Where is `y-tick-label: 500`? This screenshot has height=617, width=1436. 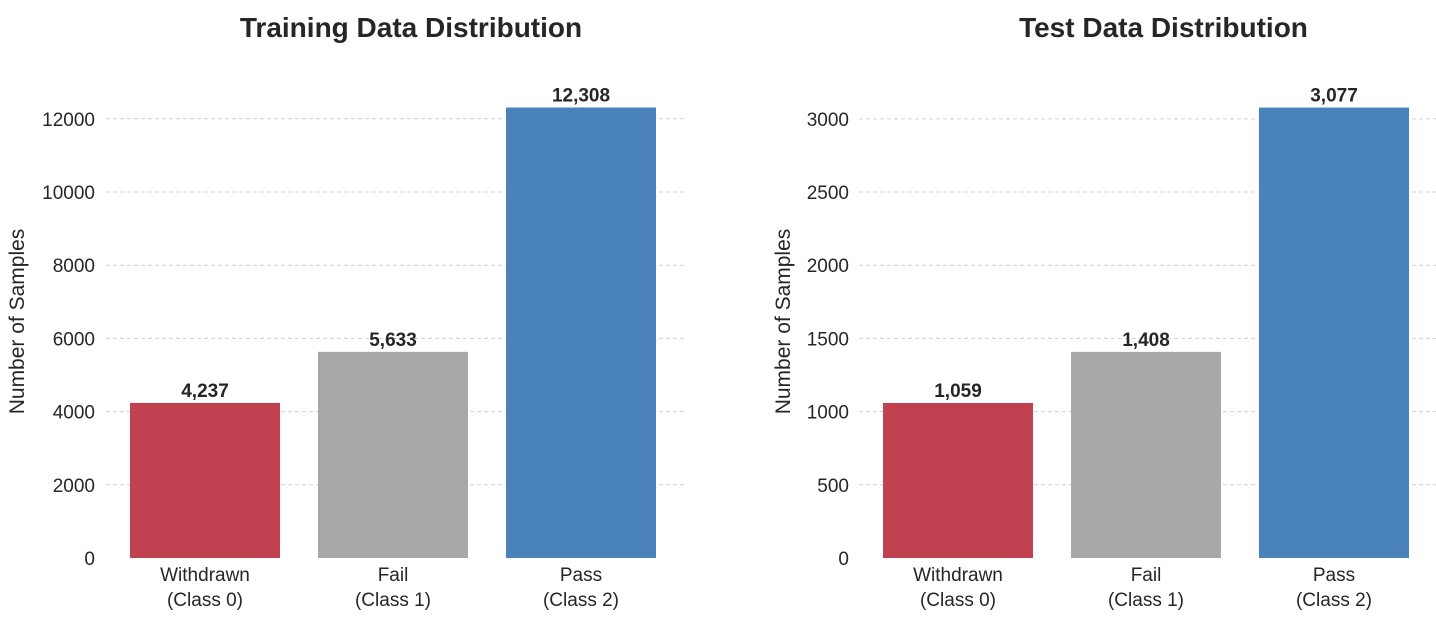
y-tick-label: 500 is located at coordinates (833, 486).